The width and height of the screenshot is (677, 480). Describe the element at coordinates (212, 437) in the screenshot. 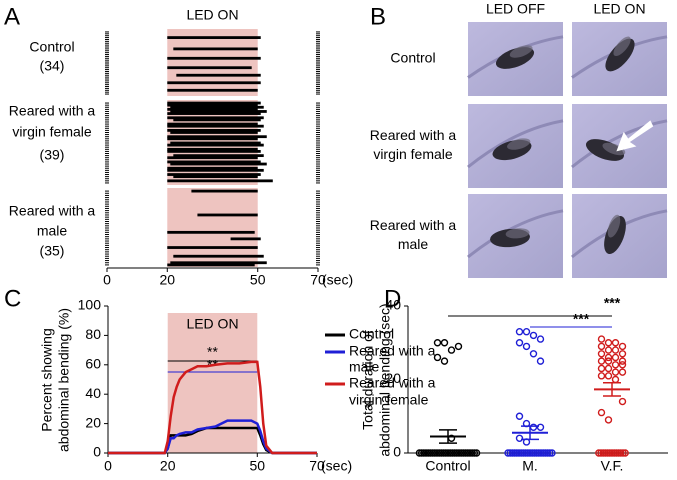

I see `series-line` at that location.